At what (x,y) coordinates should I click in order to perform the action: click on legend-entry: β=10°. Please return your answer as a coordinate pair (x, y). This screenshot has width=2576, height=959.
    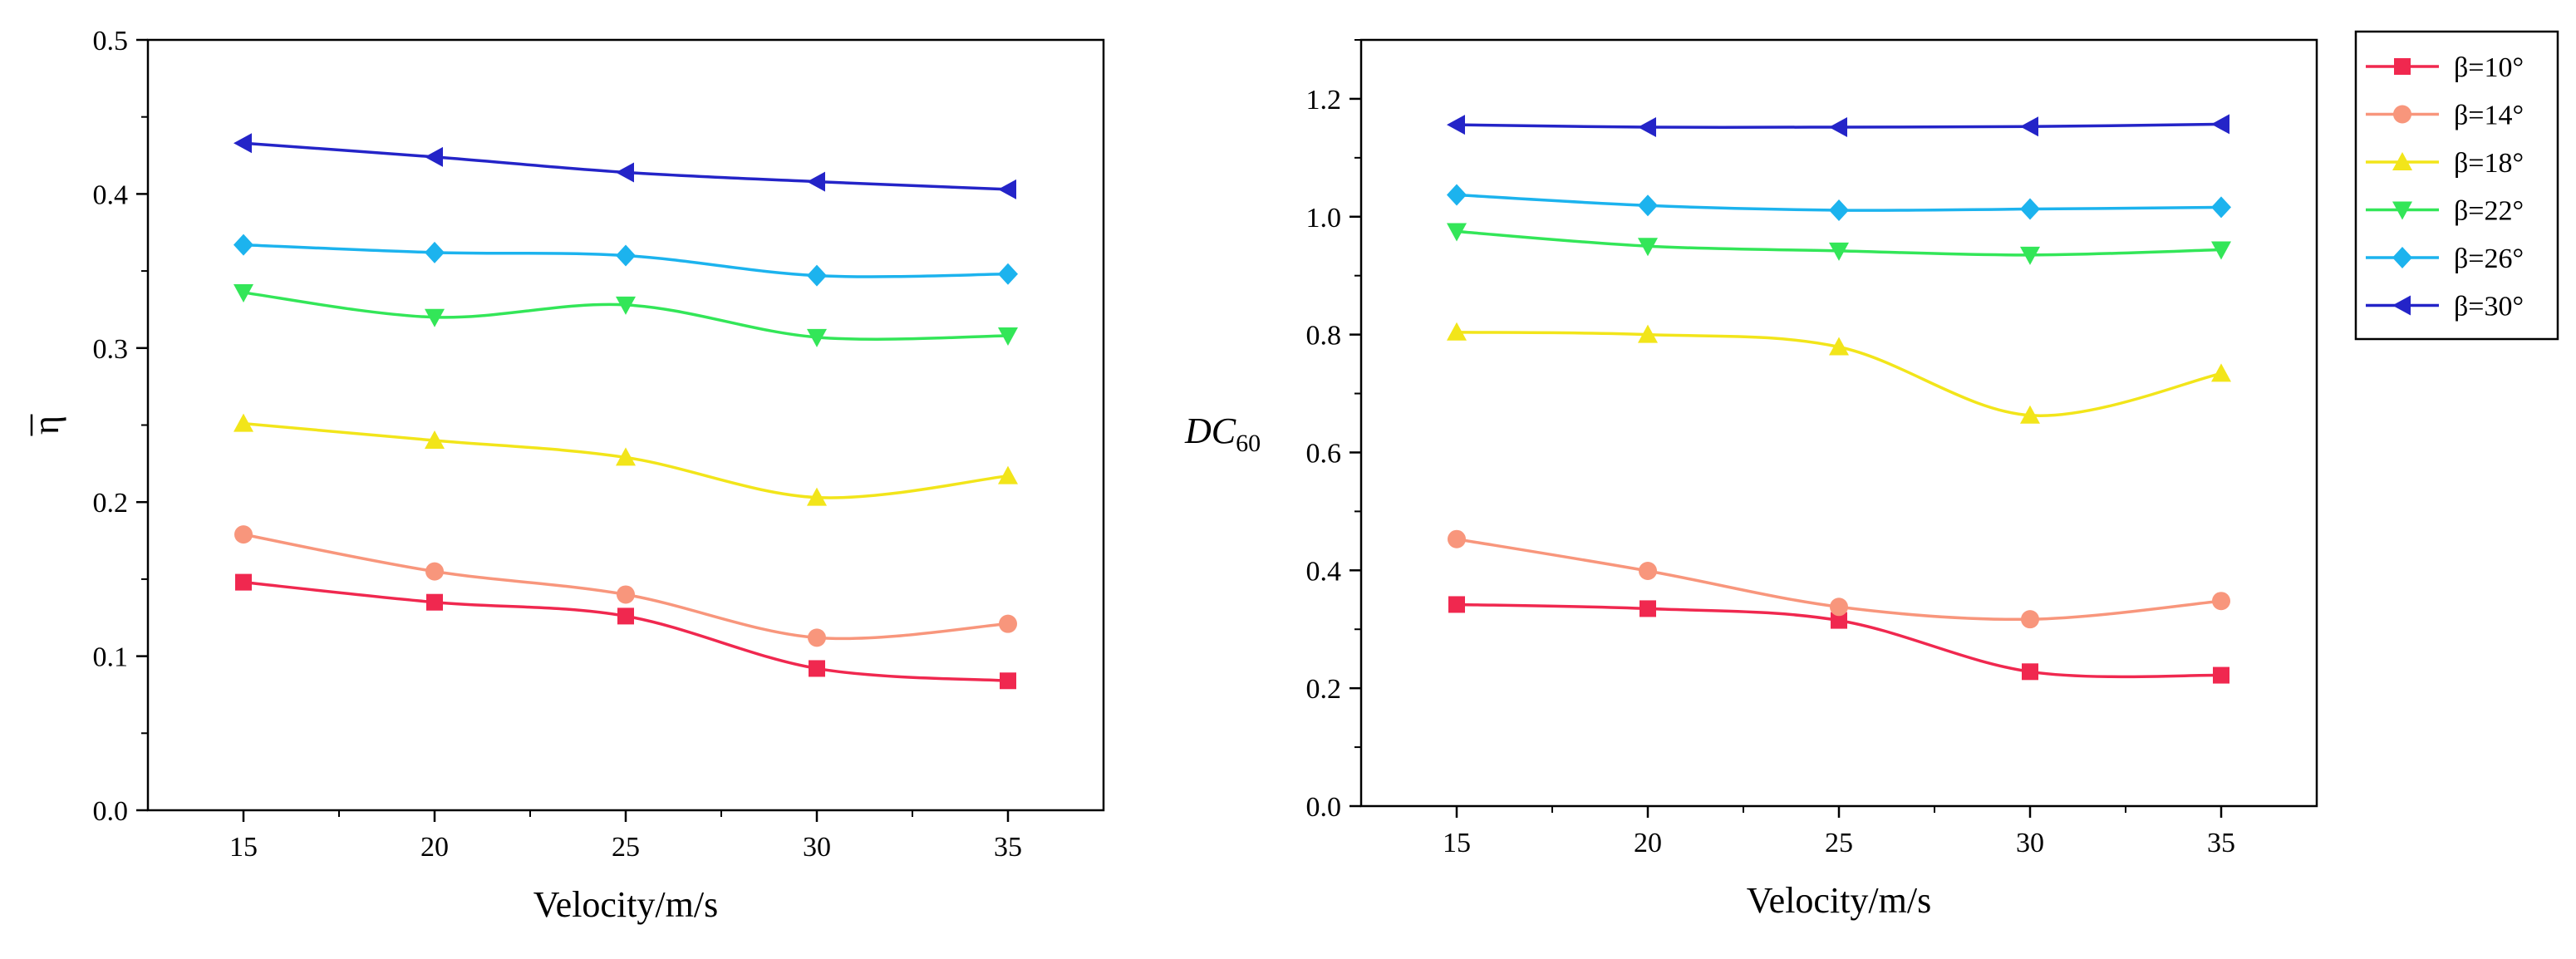
    Looking at the image, I should click on (2445, 67).